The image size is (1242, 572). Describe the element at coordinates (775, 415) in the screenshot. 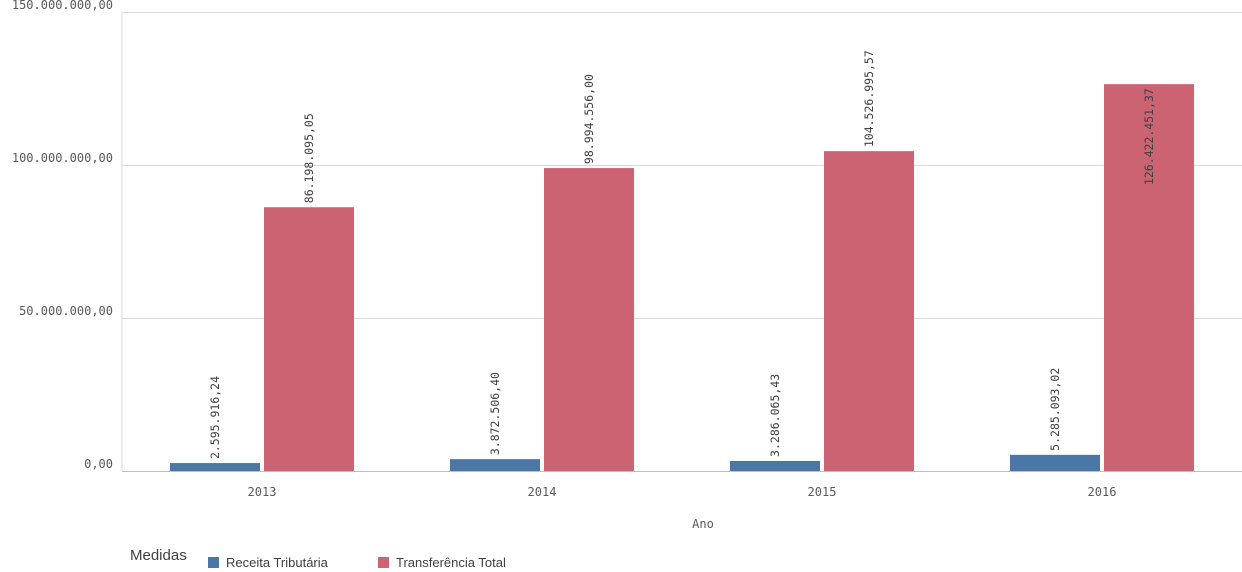

I see `data-label: 3.286.065,43` at that location.